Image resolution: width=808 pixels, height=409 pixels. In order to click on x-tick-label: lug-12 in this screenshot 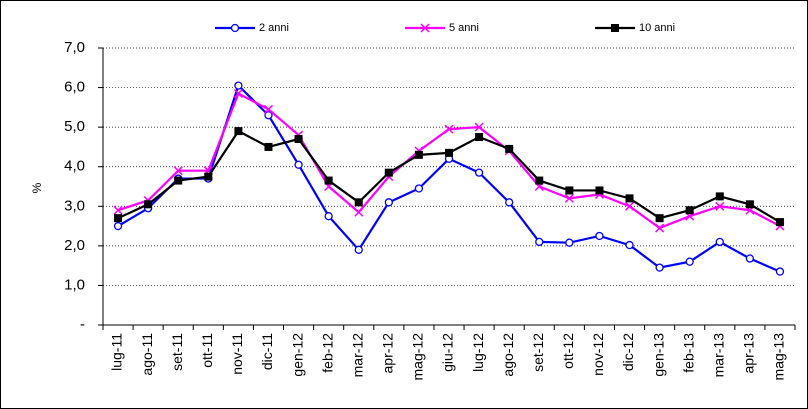, I will do `click(478, 352)`.